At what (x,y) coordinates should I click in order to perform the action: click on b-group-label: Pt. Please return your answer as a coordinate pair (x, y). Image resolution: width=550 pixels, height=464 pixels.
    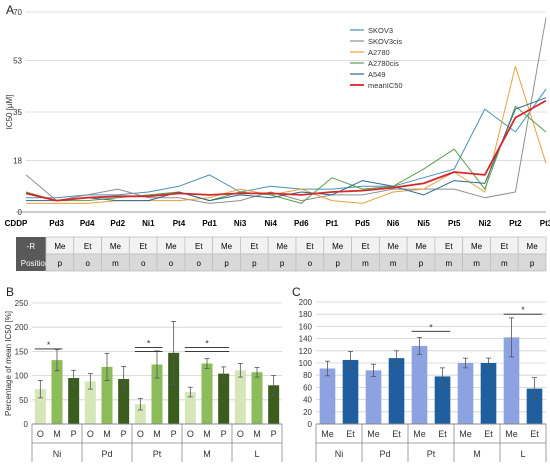
    Looking at the image, I should click on (157, 454).